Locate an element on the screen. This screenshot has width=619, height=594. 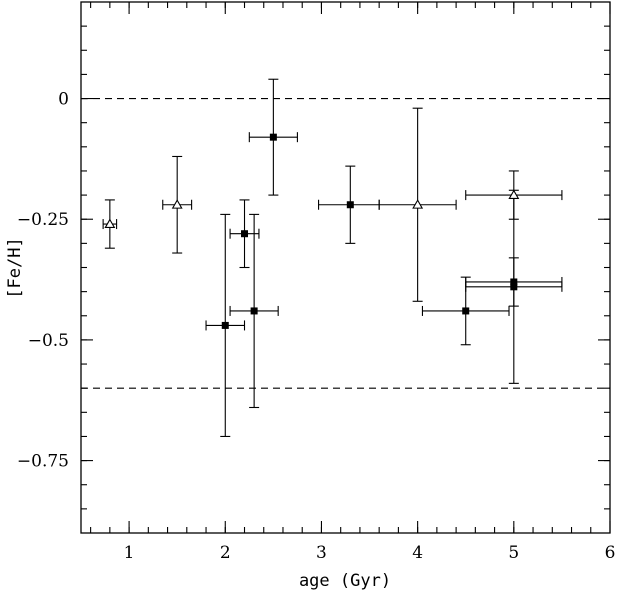
x-tick-label: 3 is located at coordinates (321, 553).